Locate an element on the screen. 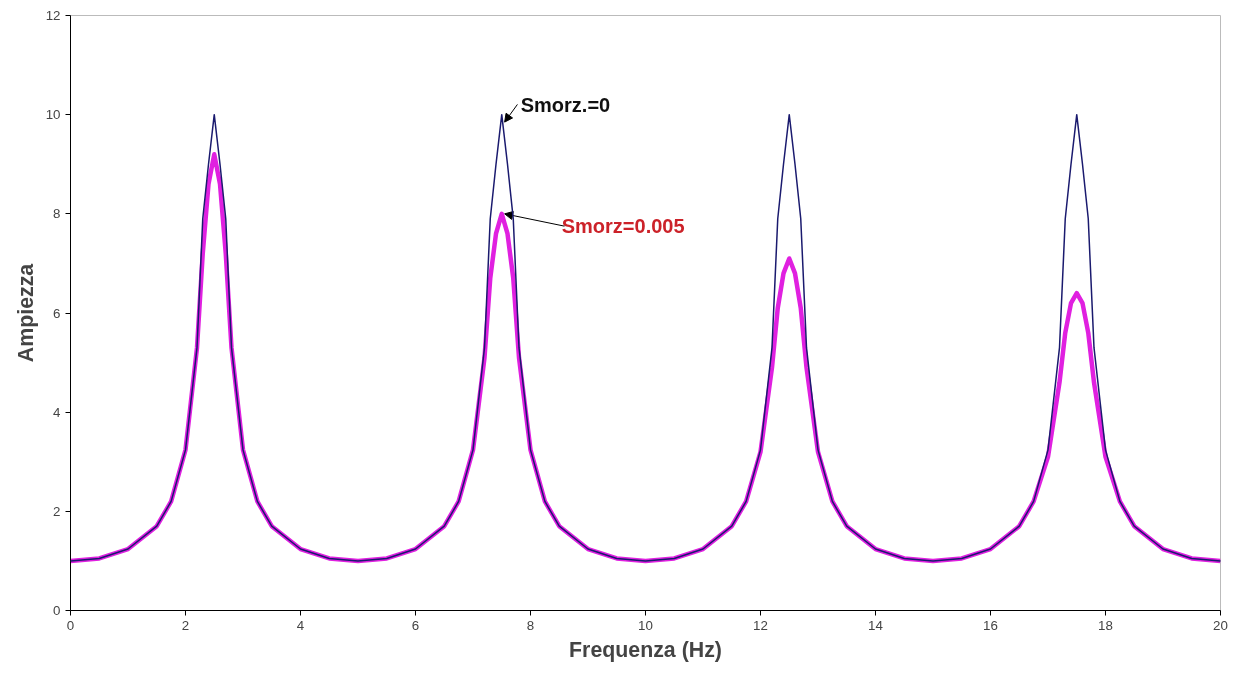 The height and width of the screenshot is (682, 1253). x-axis-title: Frequenza (Hz) is located at coordinates (645, 649).